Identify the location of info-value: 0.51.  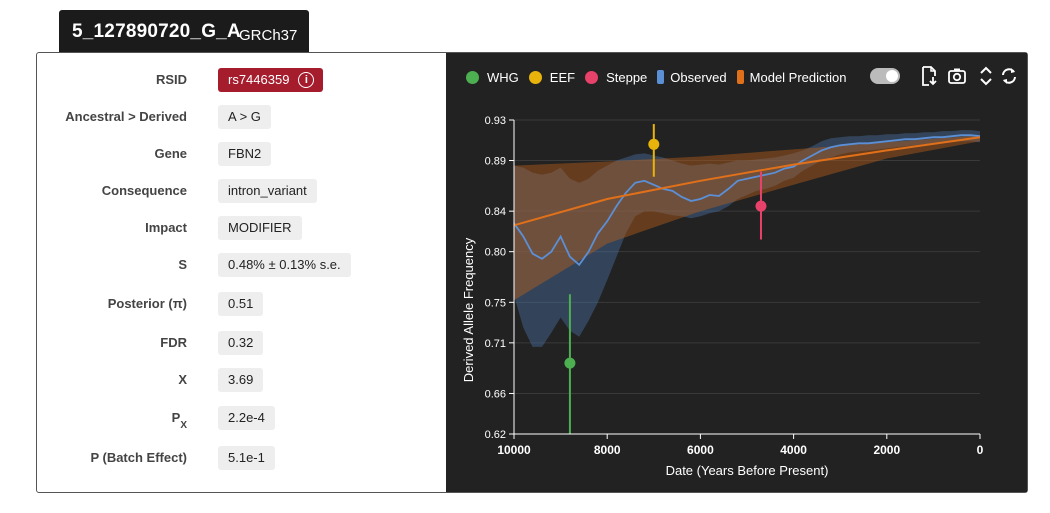
(241, 304).